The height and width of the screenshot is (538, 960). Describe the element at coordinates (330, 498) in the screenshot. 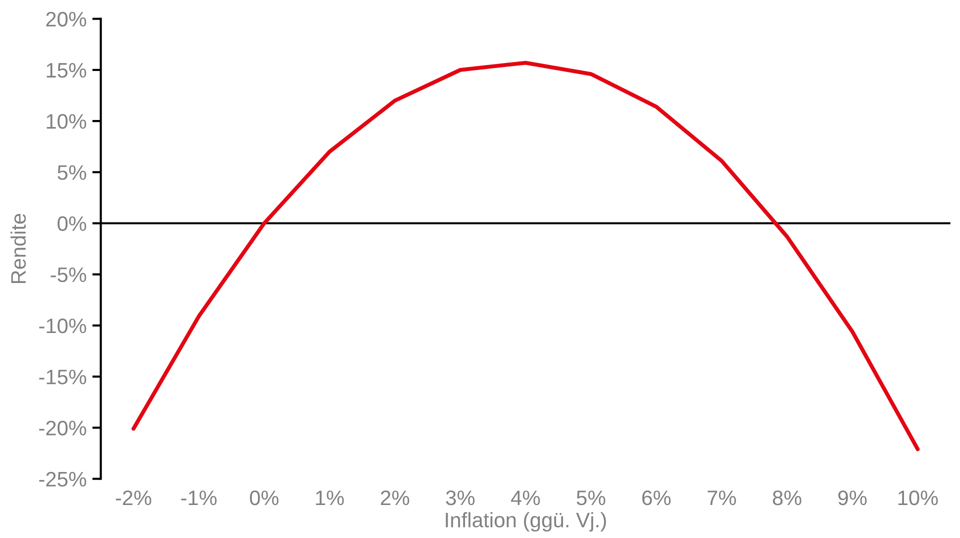

I see `x-tick-label: 1%` at that location.